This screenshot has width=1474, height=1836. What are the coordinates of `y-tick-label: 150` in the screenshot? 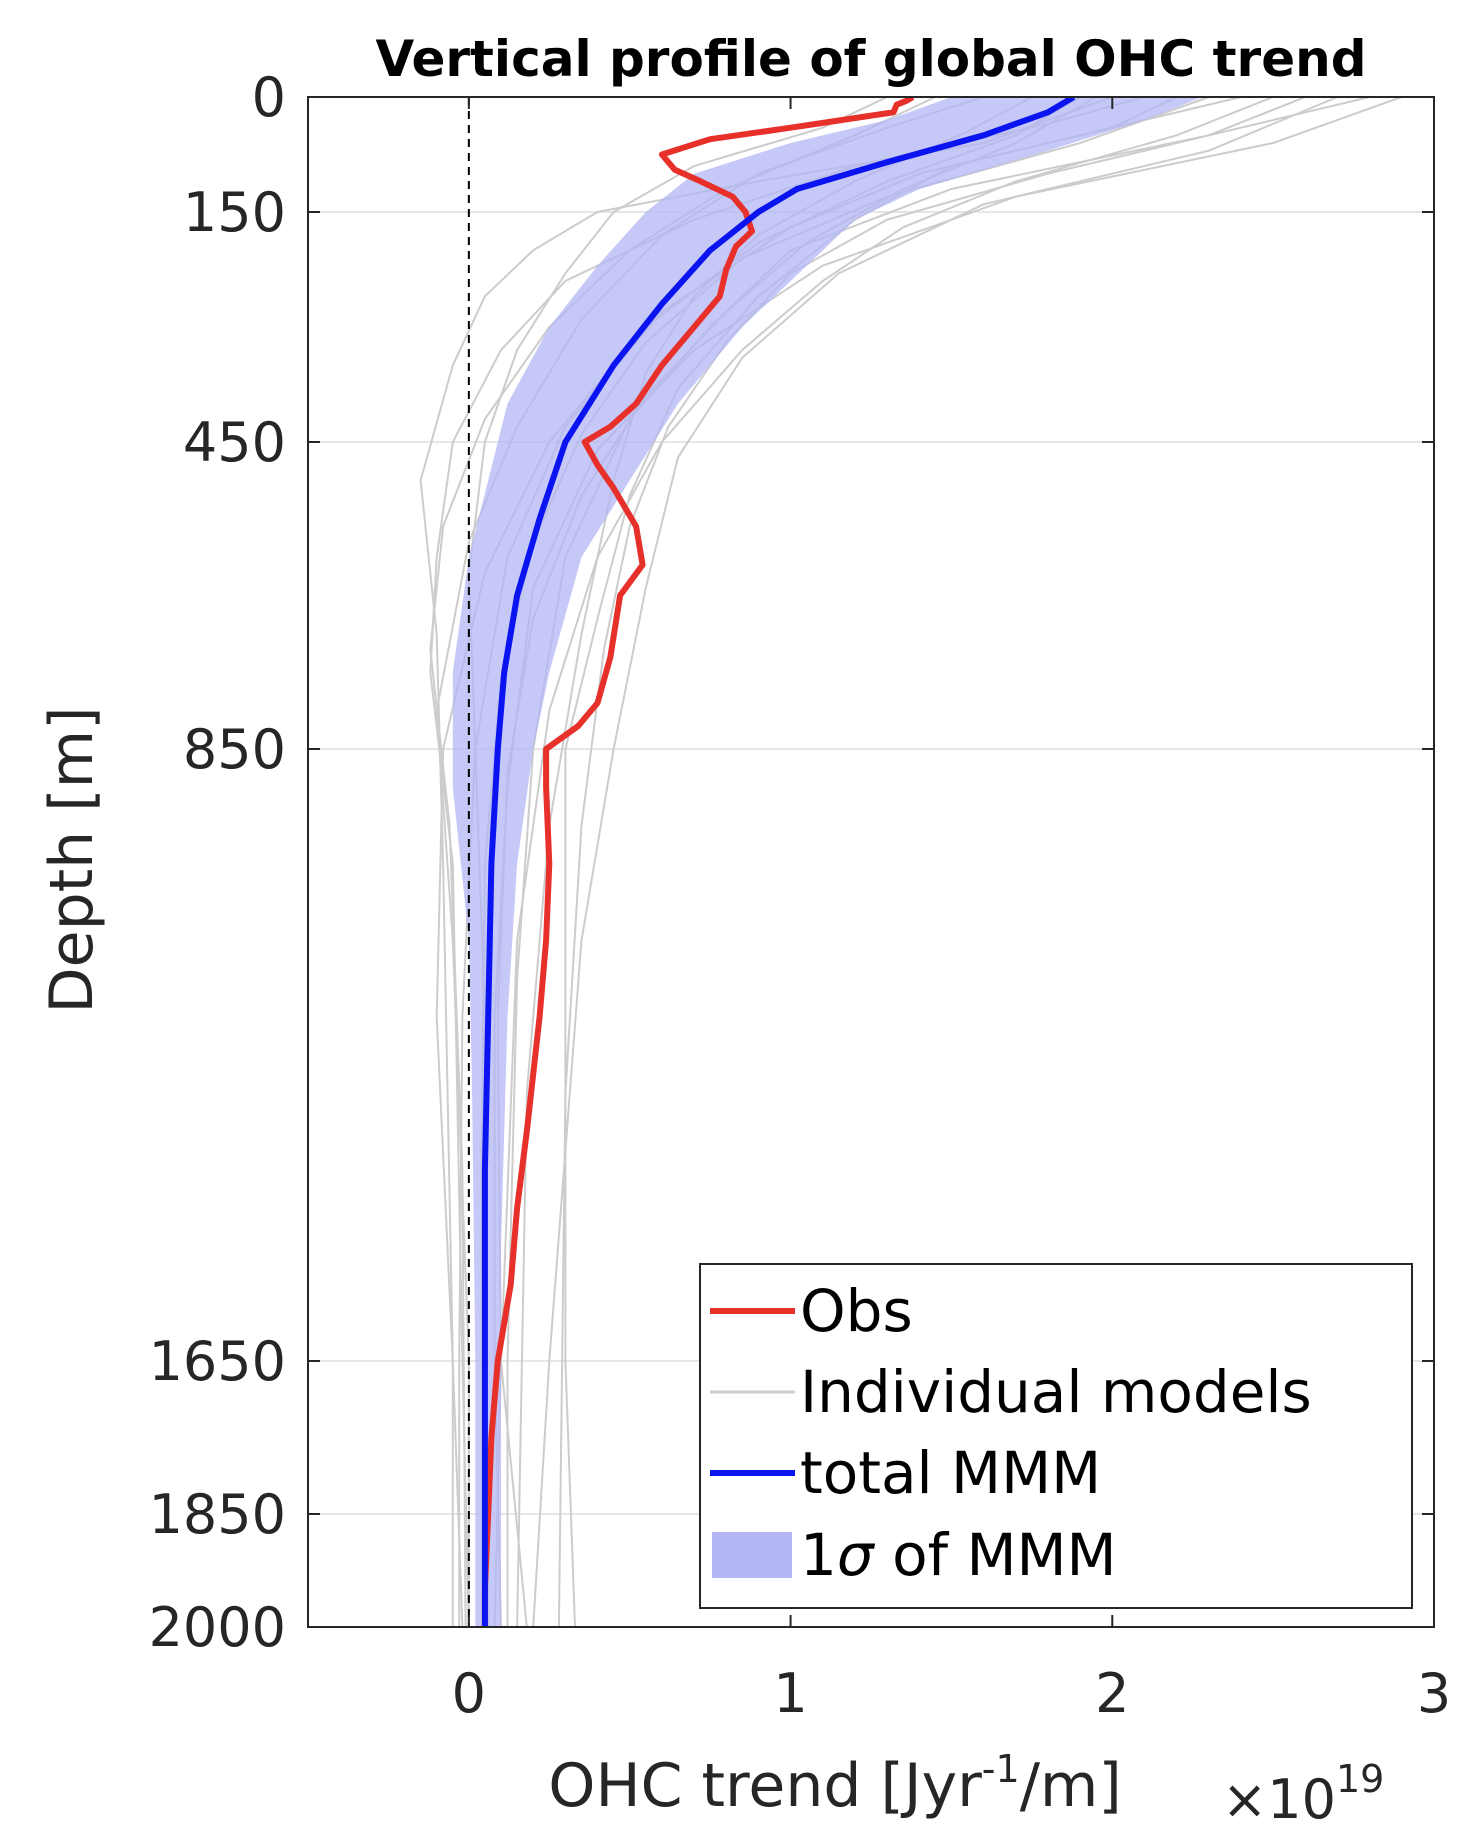 It's located at (234, 212).